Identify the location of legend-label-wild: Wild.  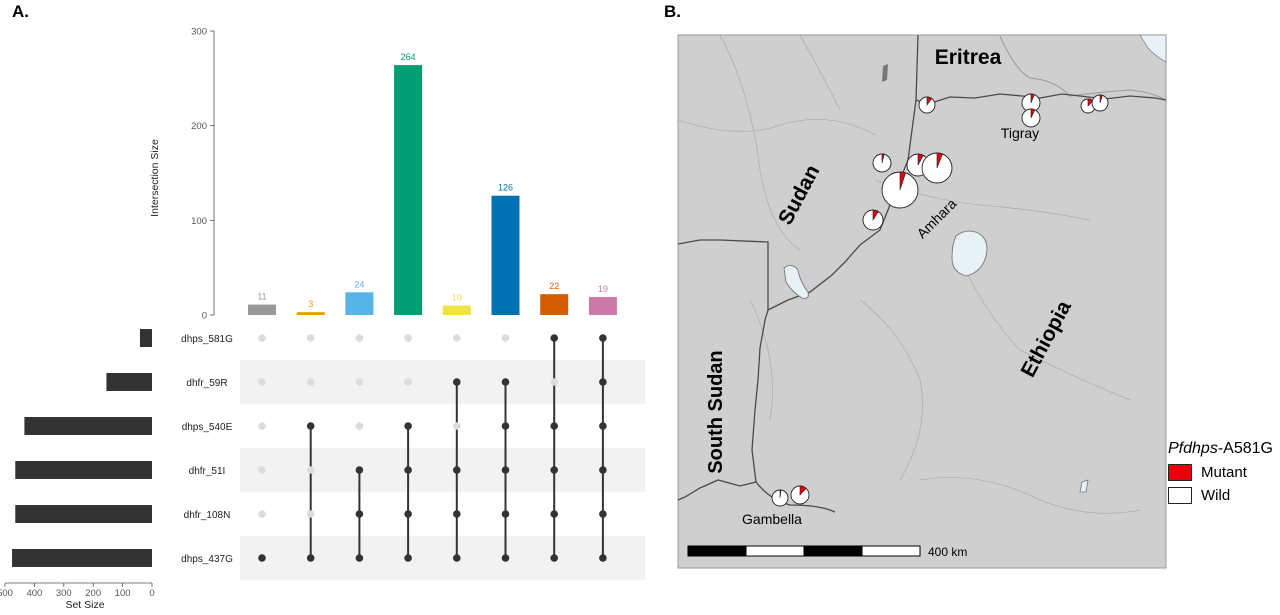
(1216, 495).